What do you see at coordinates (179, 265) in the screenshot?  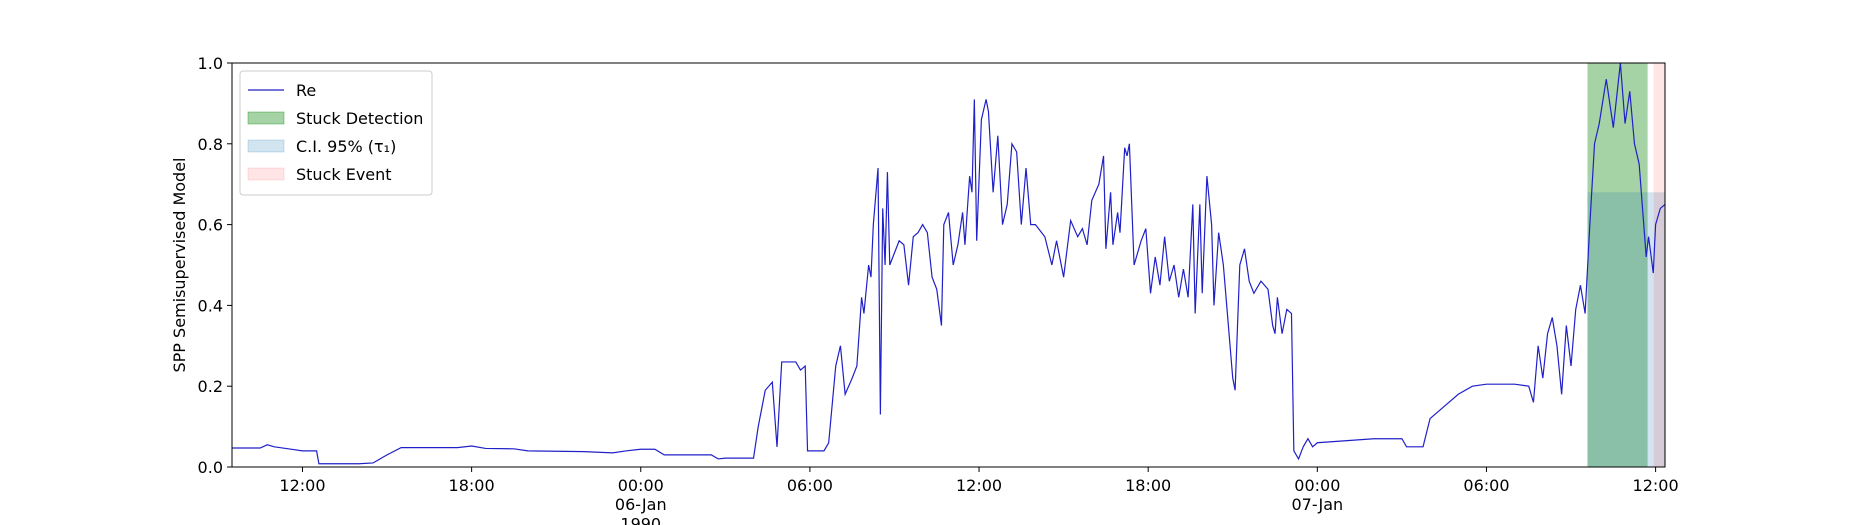 I see `y-axis-label: SPP Semisupervised Model` at bounding box center [179, 265].